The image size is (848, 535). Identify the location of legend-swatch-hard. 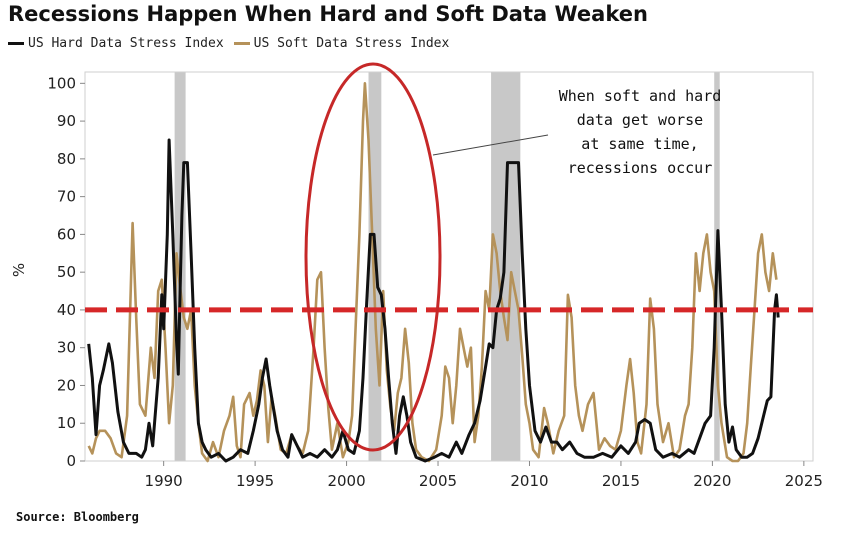
(16, 43).